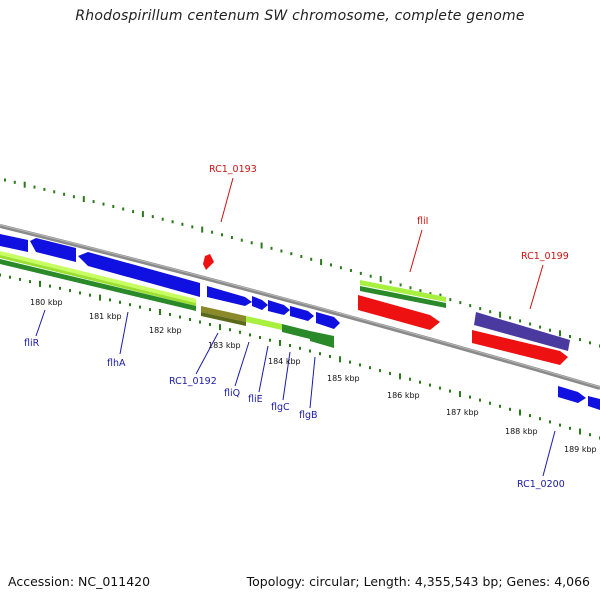 Image resolution: width=600 pixels, height=600 pixels. I want to click on feature-RC1_0199-red, so click(520, 347).